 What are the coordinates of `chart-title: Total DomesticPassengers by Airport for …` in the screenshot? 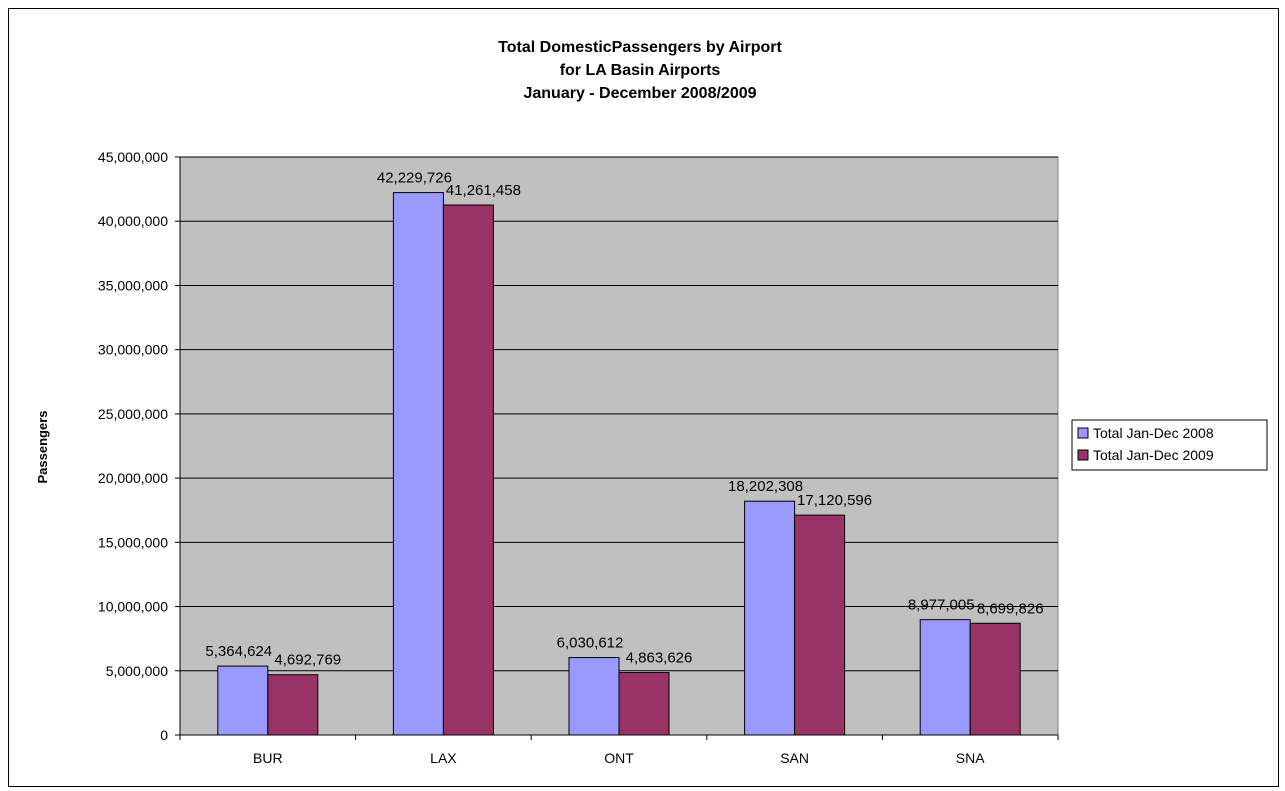 It's located at (640, 70).